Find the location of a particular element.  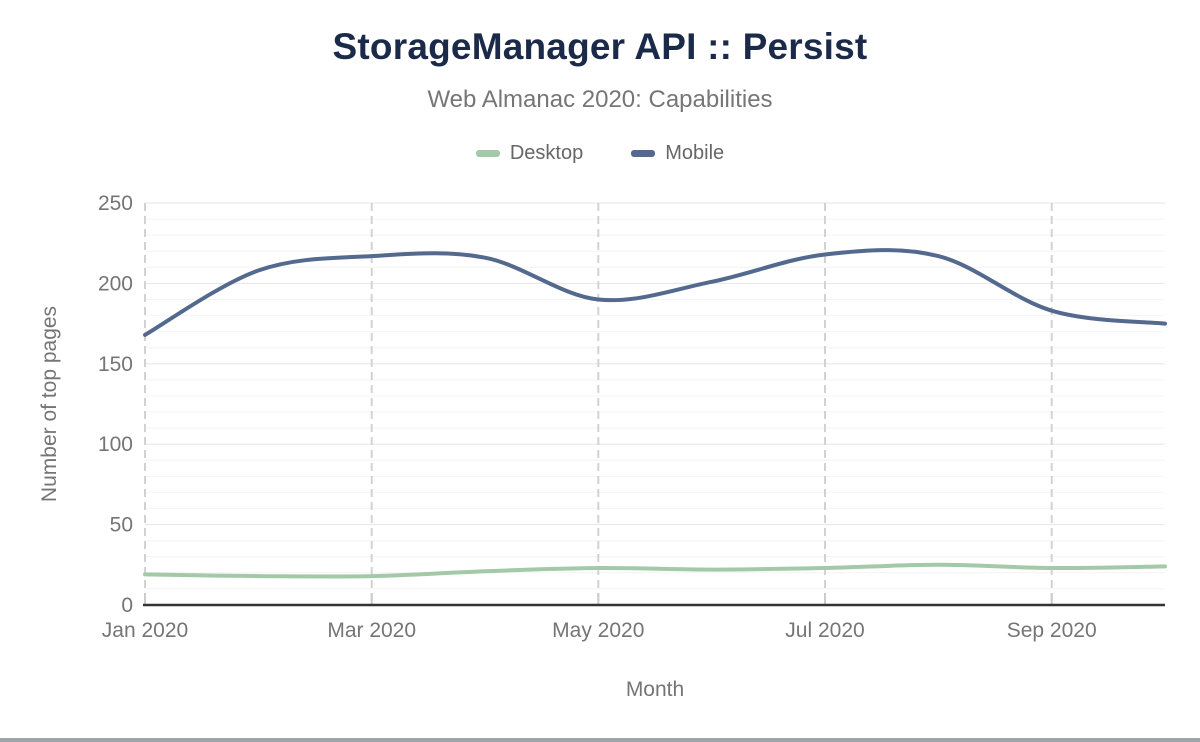

legend: Desktop Mobile is located at coordinates (600, 153).